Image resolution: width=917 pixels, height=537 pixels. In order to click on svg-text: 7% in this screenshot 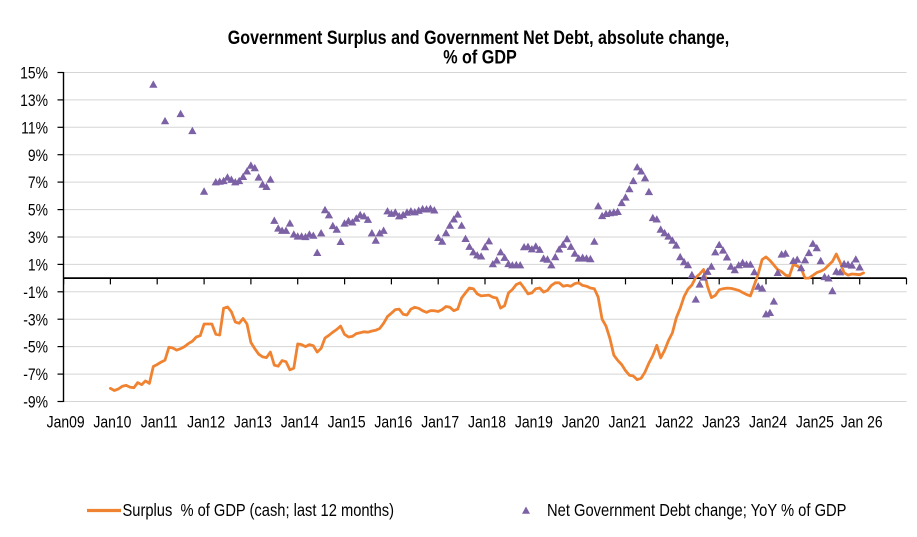, I will do `click(38, 182)`.